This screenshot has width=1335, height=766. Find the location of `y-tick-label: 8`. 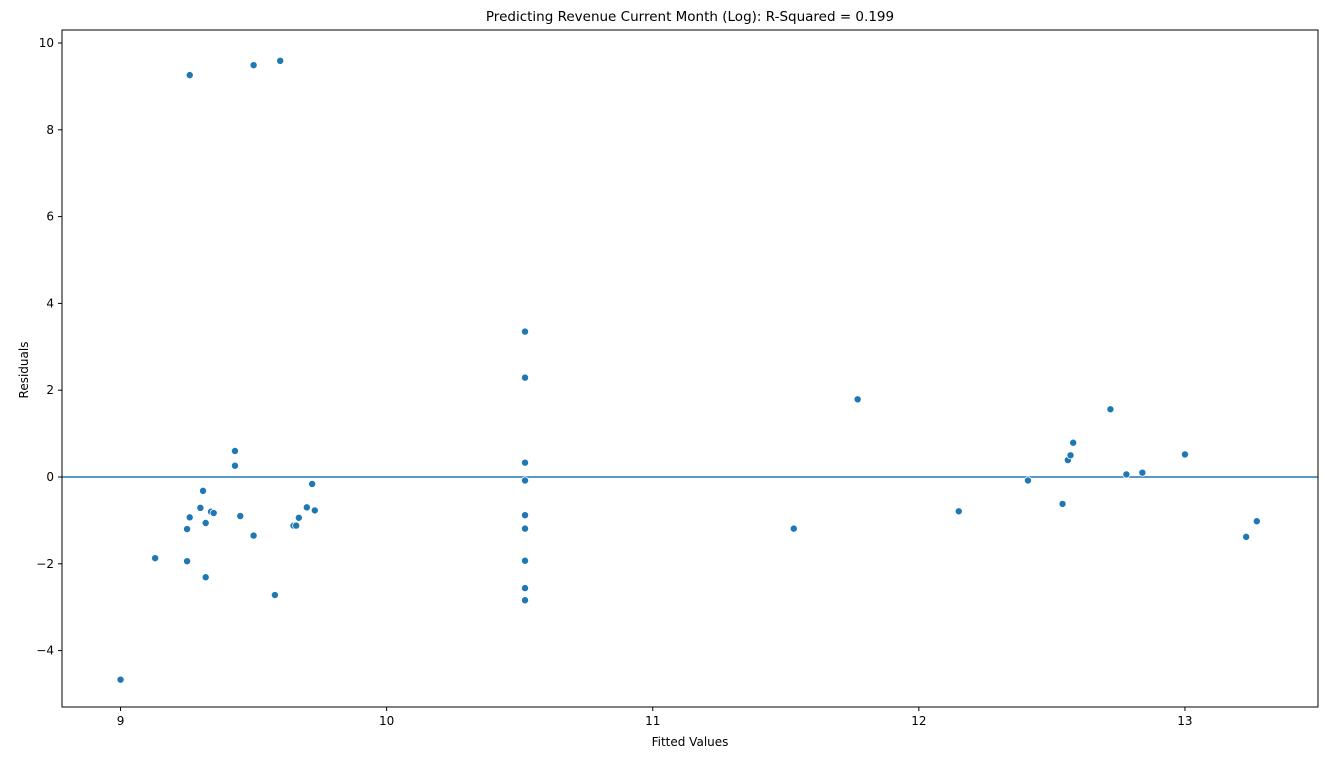

y-tick-label: 8 is located at coordinates (50, 130).